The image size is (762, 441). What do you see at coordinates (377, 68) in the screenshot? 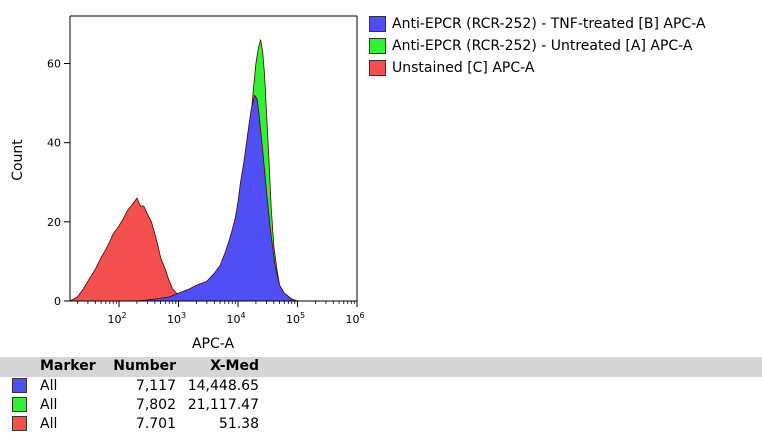
I see `legend-swatch-unstained` at bounding box center [377, 68].